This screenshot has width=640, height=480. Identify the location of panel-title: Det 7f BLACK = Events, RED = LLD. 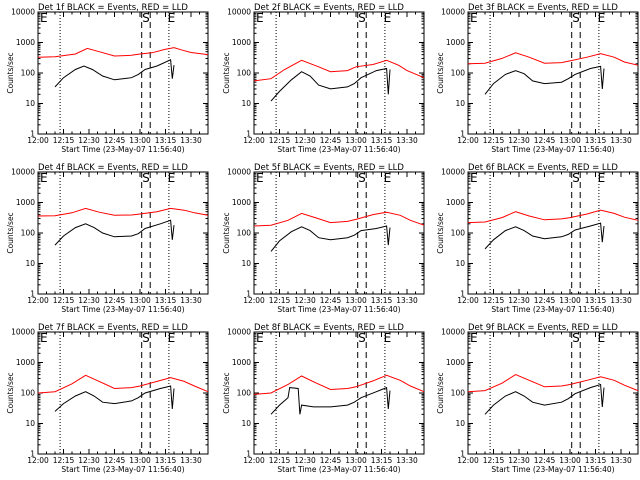
(113, 328).